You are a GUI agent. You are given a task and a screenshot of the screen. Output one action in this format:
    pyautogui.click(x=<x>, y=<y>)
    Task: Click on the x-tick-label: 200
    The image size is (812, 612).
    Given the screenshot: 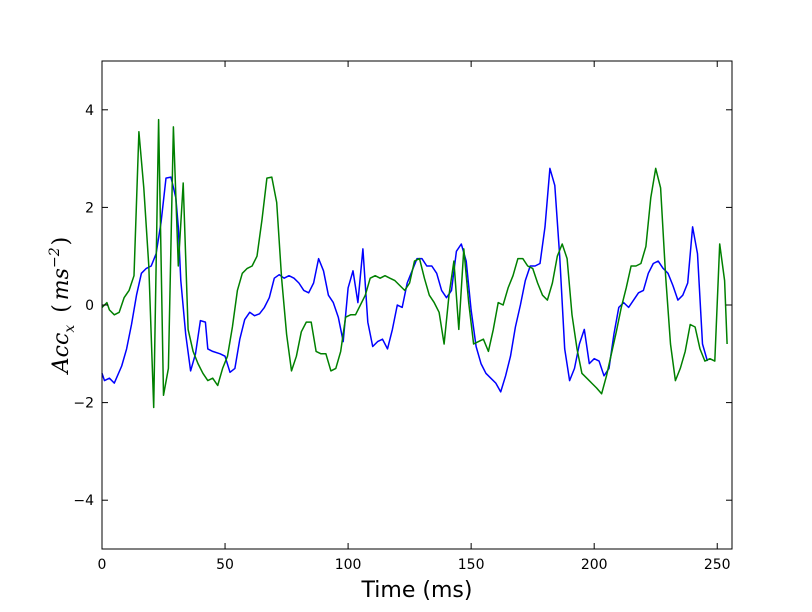 What is the action you would take?
    pyautogui.click(x=594, y=565)
    